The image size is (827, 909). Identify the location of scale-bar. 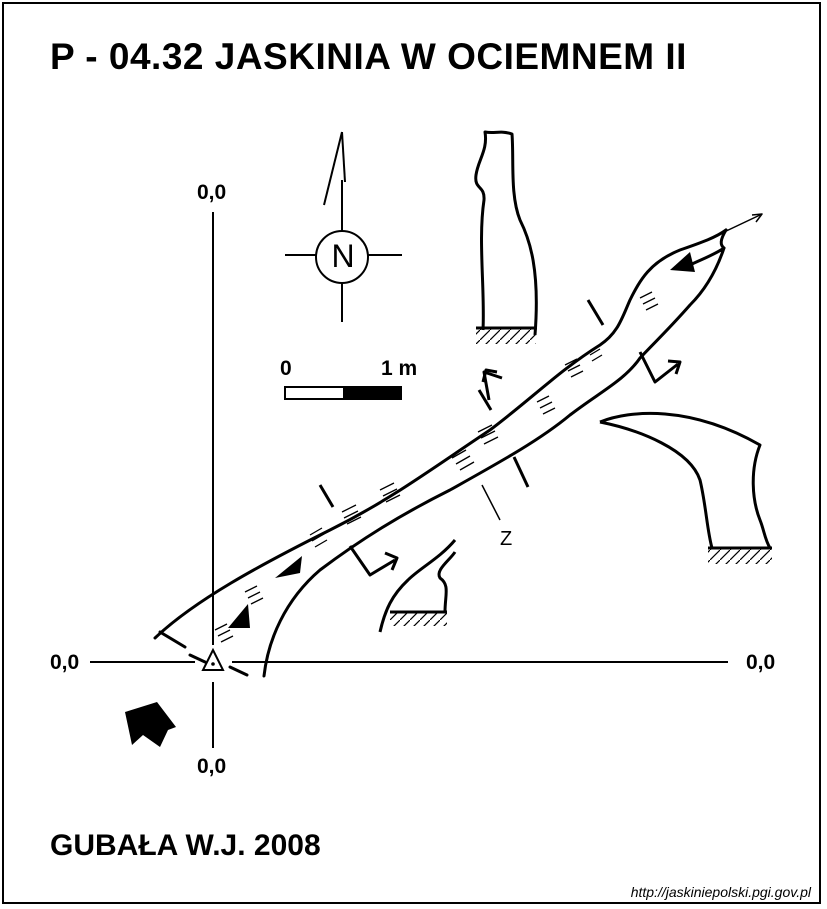
(343, 393).